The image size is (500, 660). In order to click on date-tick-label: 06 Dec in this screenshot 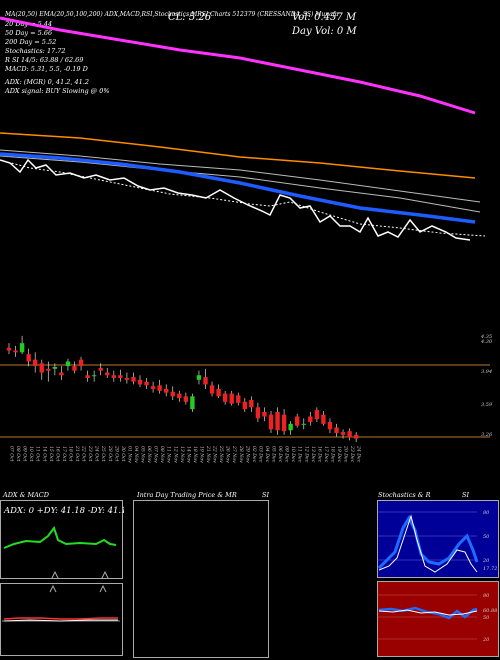, I will do `click(280, 454)`.